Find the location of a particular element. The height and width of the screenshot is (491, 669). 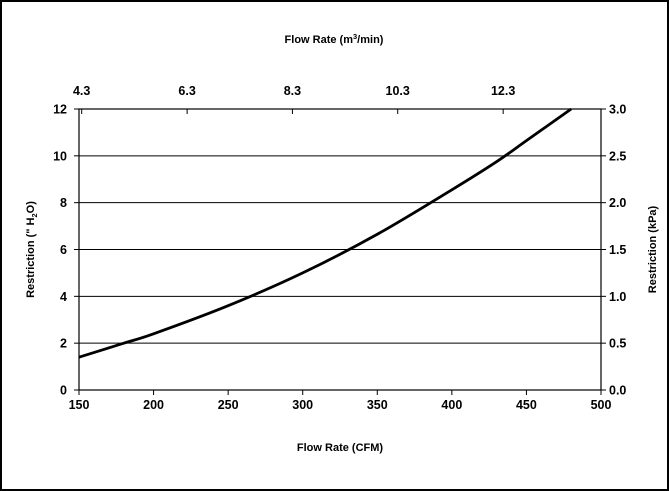

y2-tick-label: 1.5 is located at coordinates (617, 250).